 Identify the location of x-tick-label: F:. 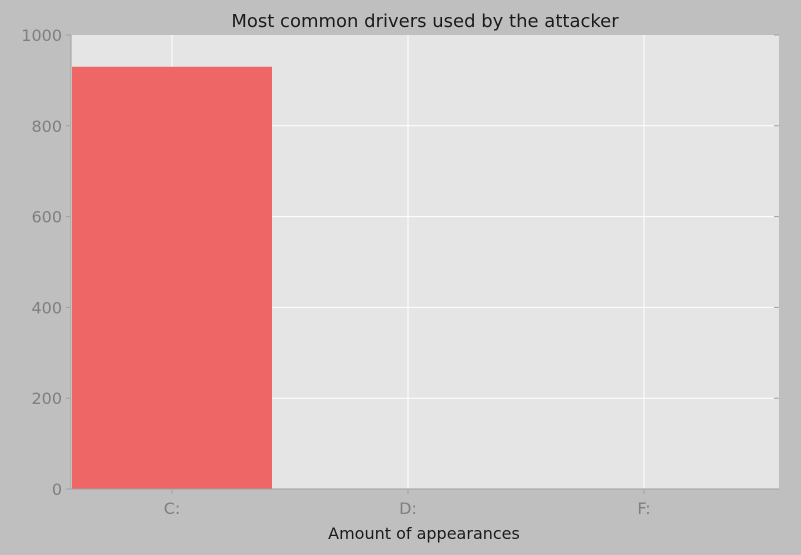
(643, 508).